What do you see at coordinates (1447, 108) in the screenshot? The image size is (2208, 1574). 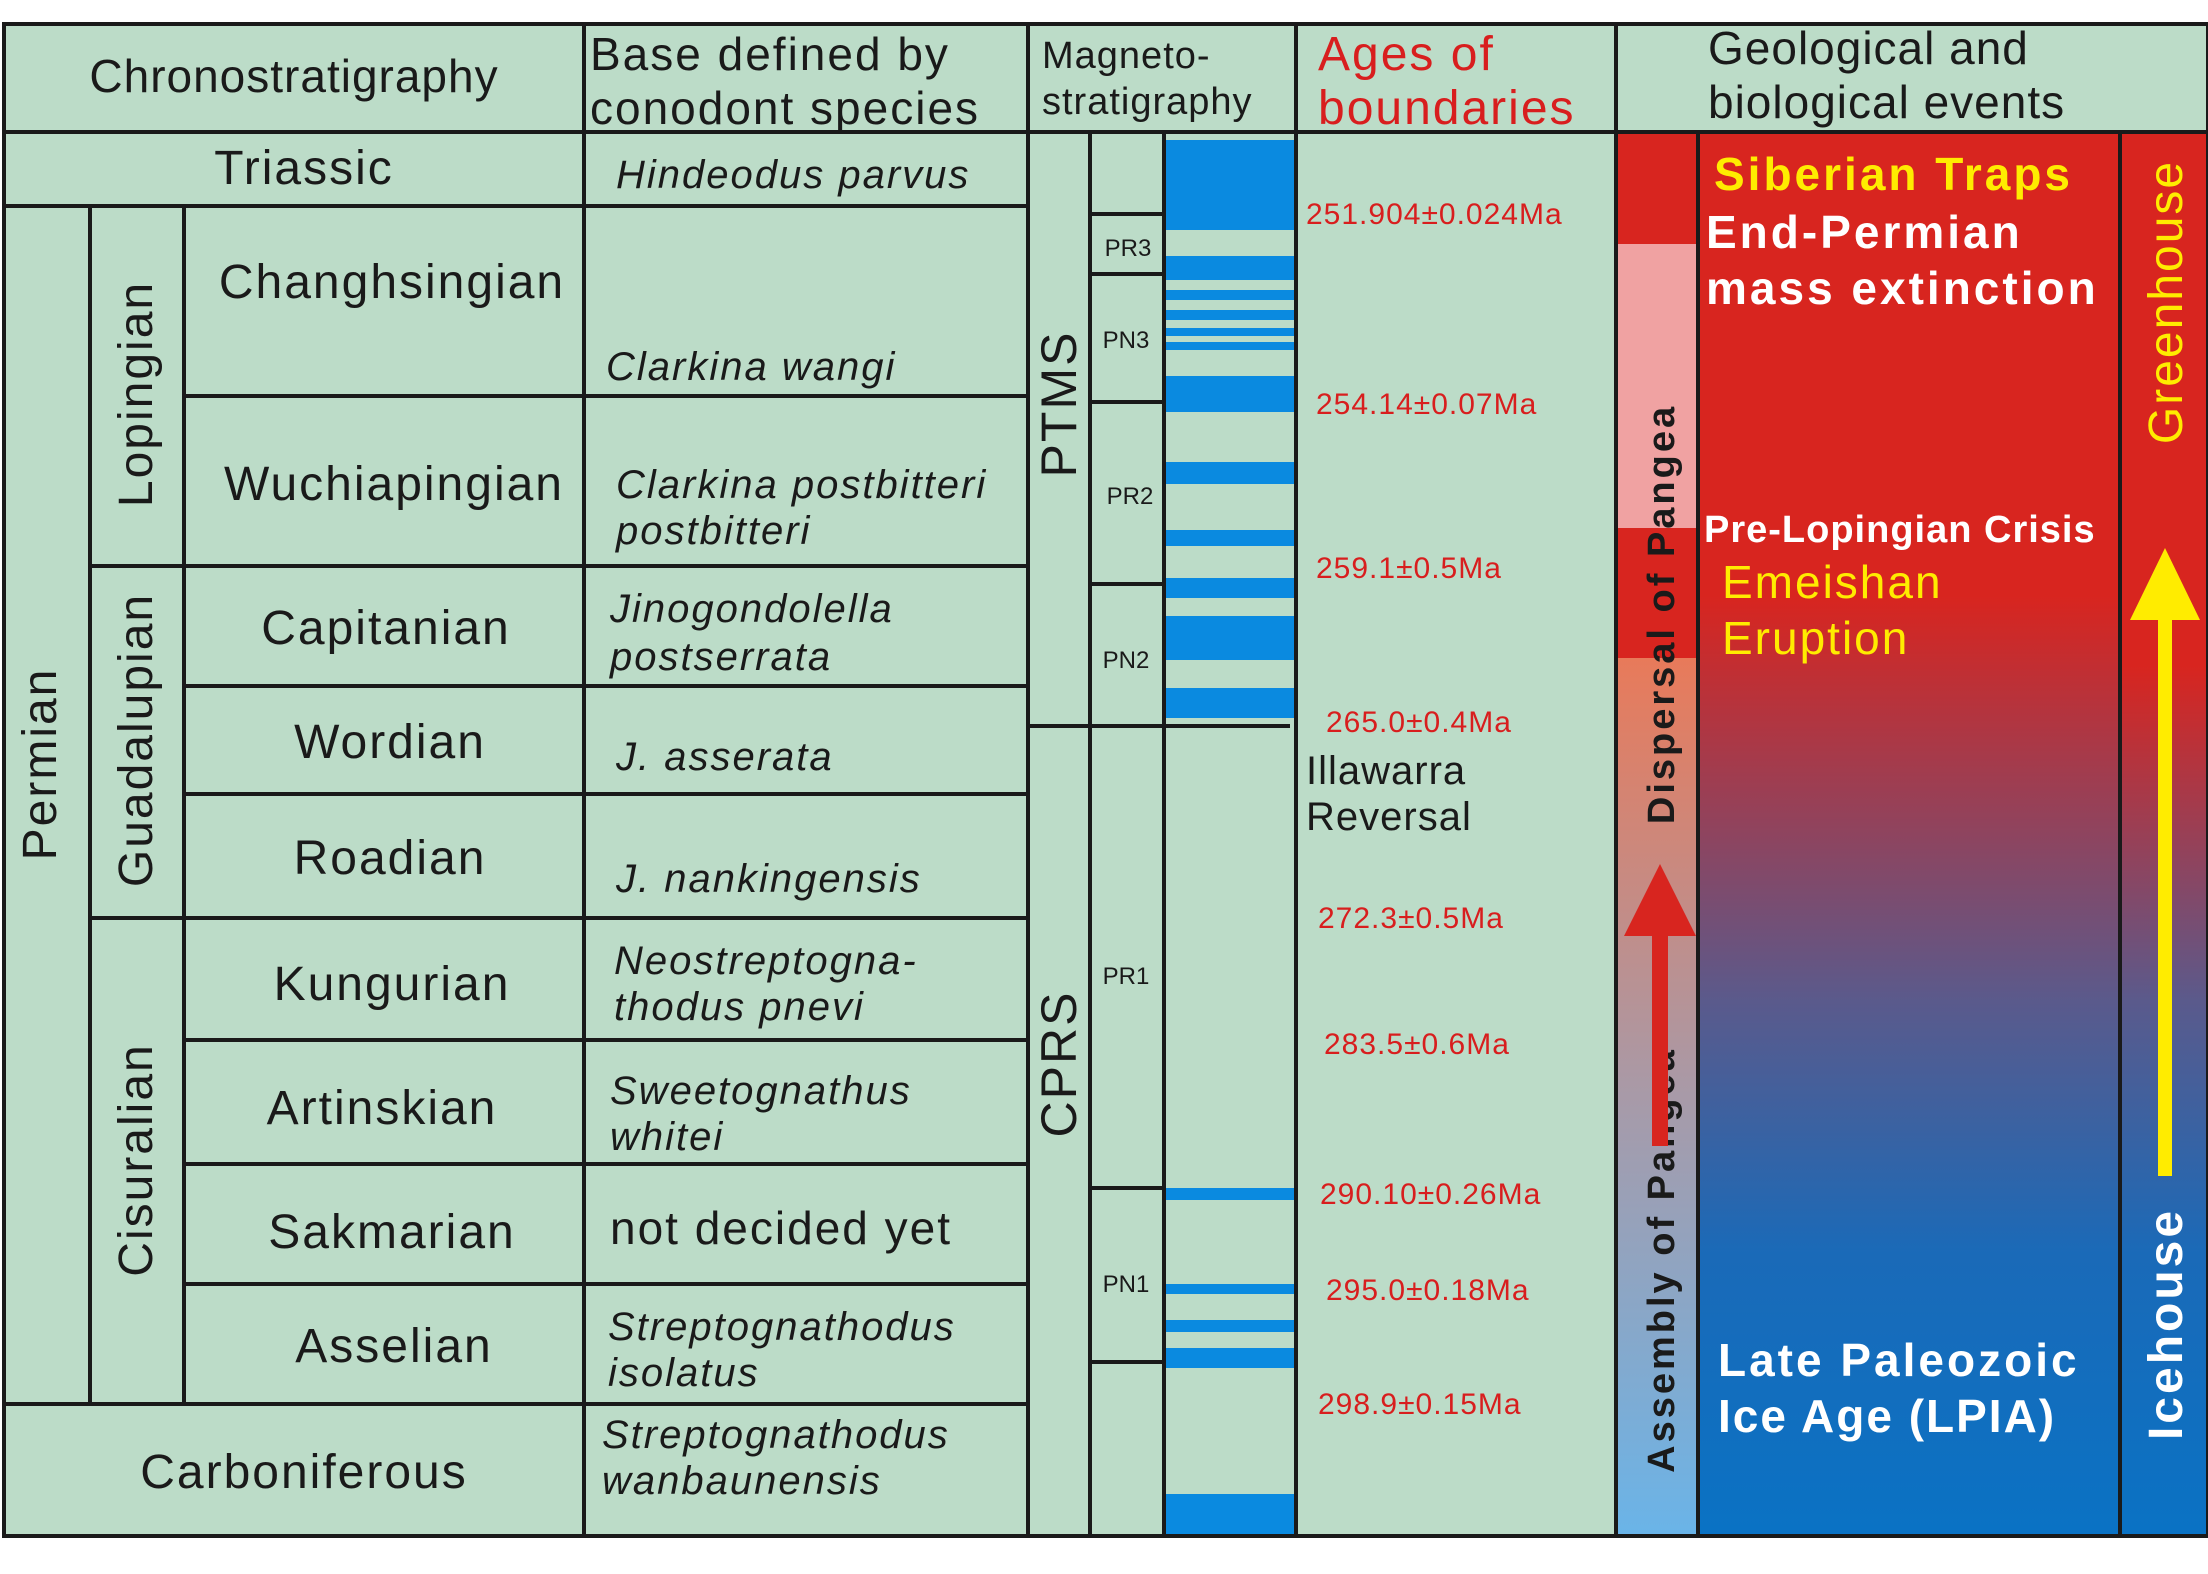 I see `header-ages-line2: boundaries` at bounding box center [1447, 108].